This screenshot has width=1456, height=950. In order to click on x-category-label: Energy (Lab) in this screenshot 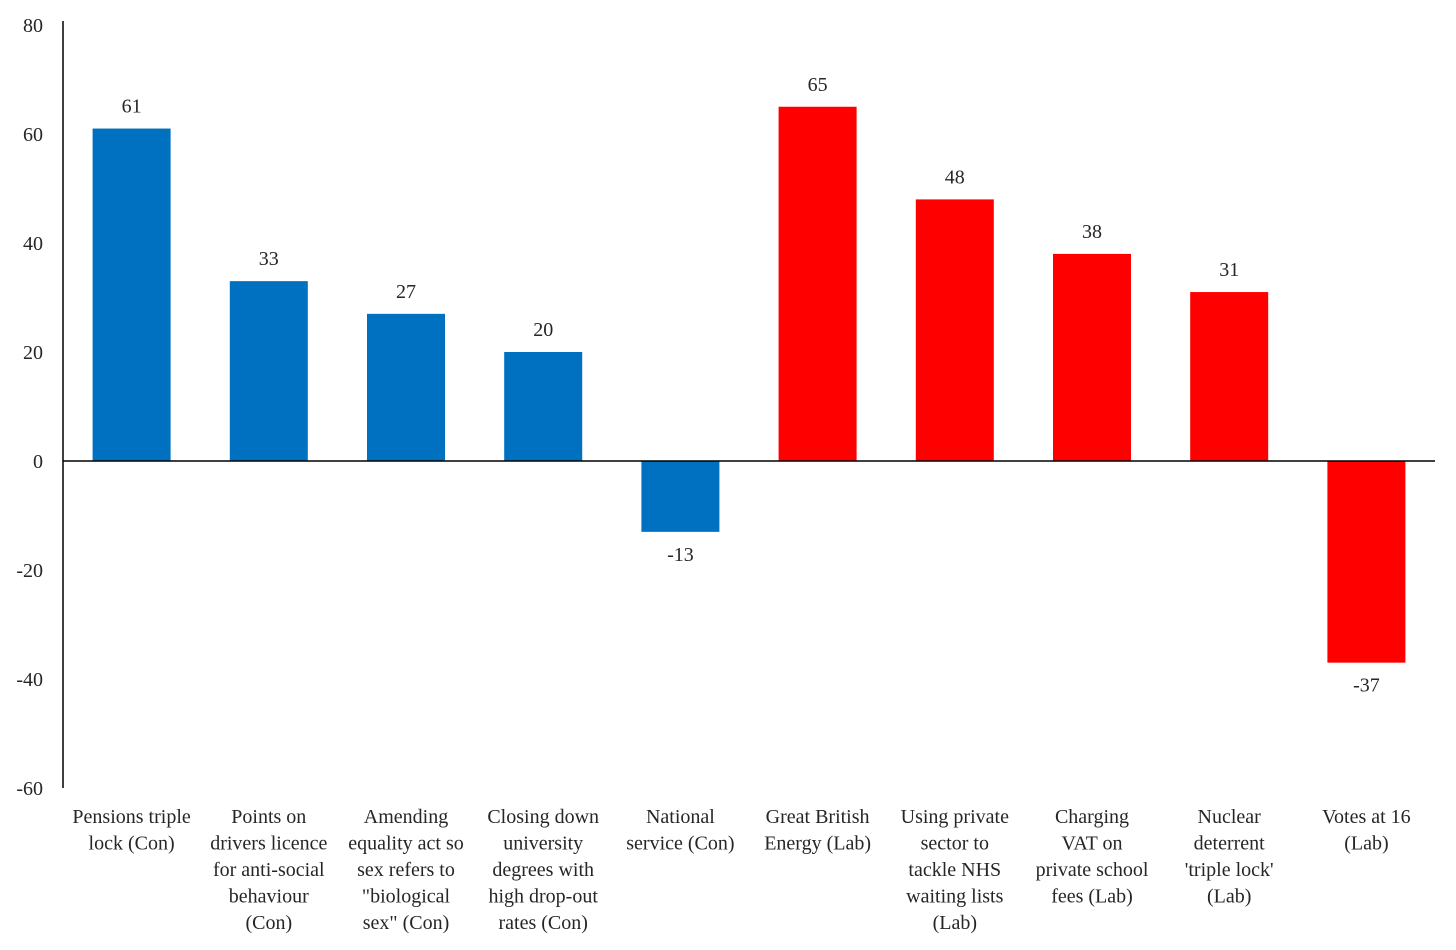, I will do `click(817, 844)`.